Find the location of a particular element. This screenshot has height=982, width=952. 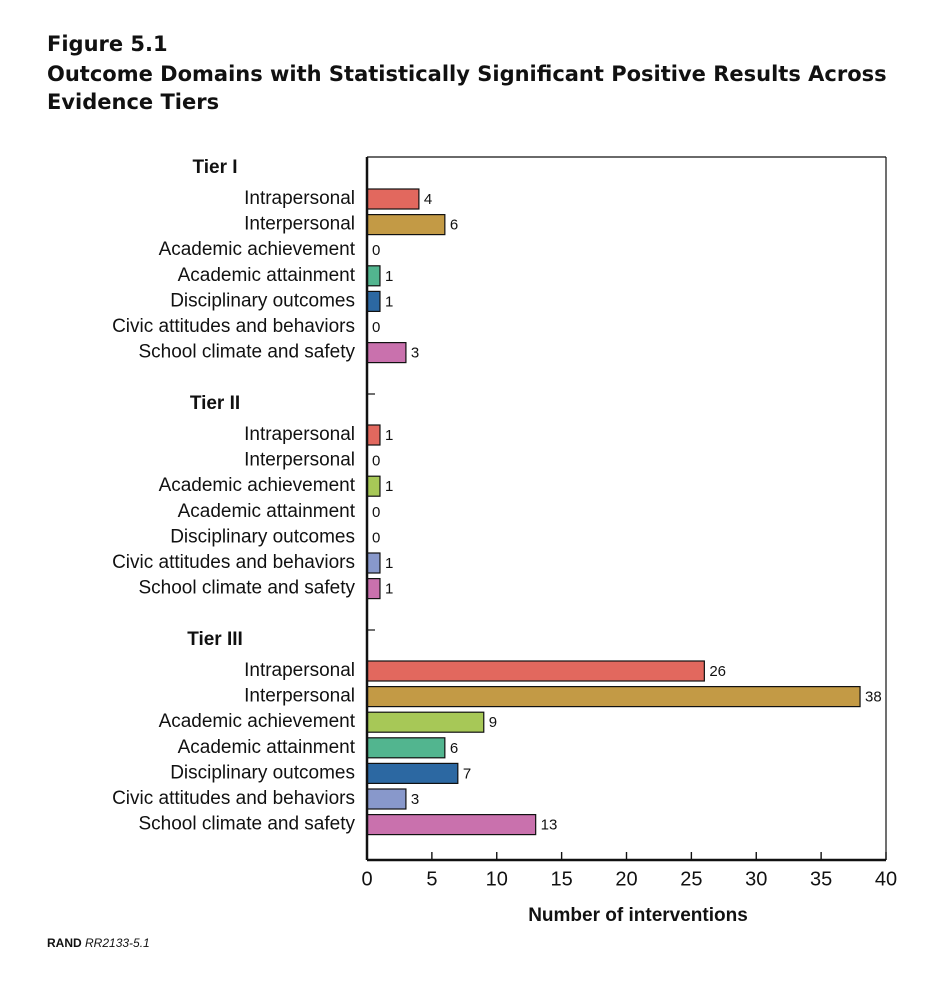

group-label: Tier III is located at coordinates (215, 639).